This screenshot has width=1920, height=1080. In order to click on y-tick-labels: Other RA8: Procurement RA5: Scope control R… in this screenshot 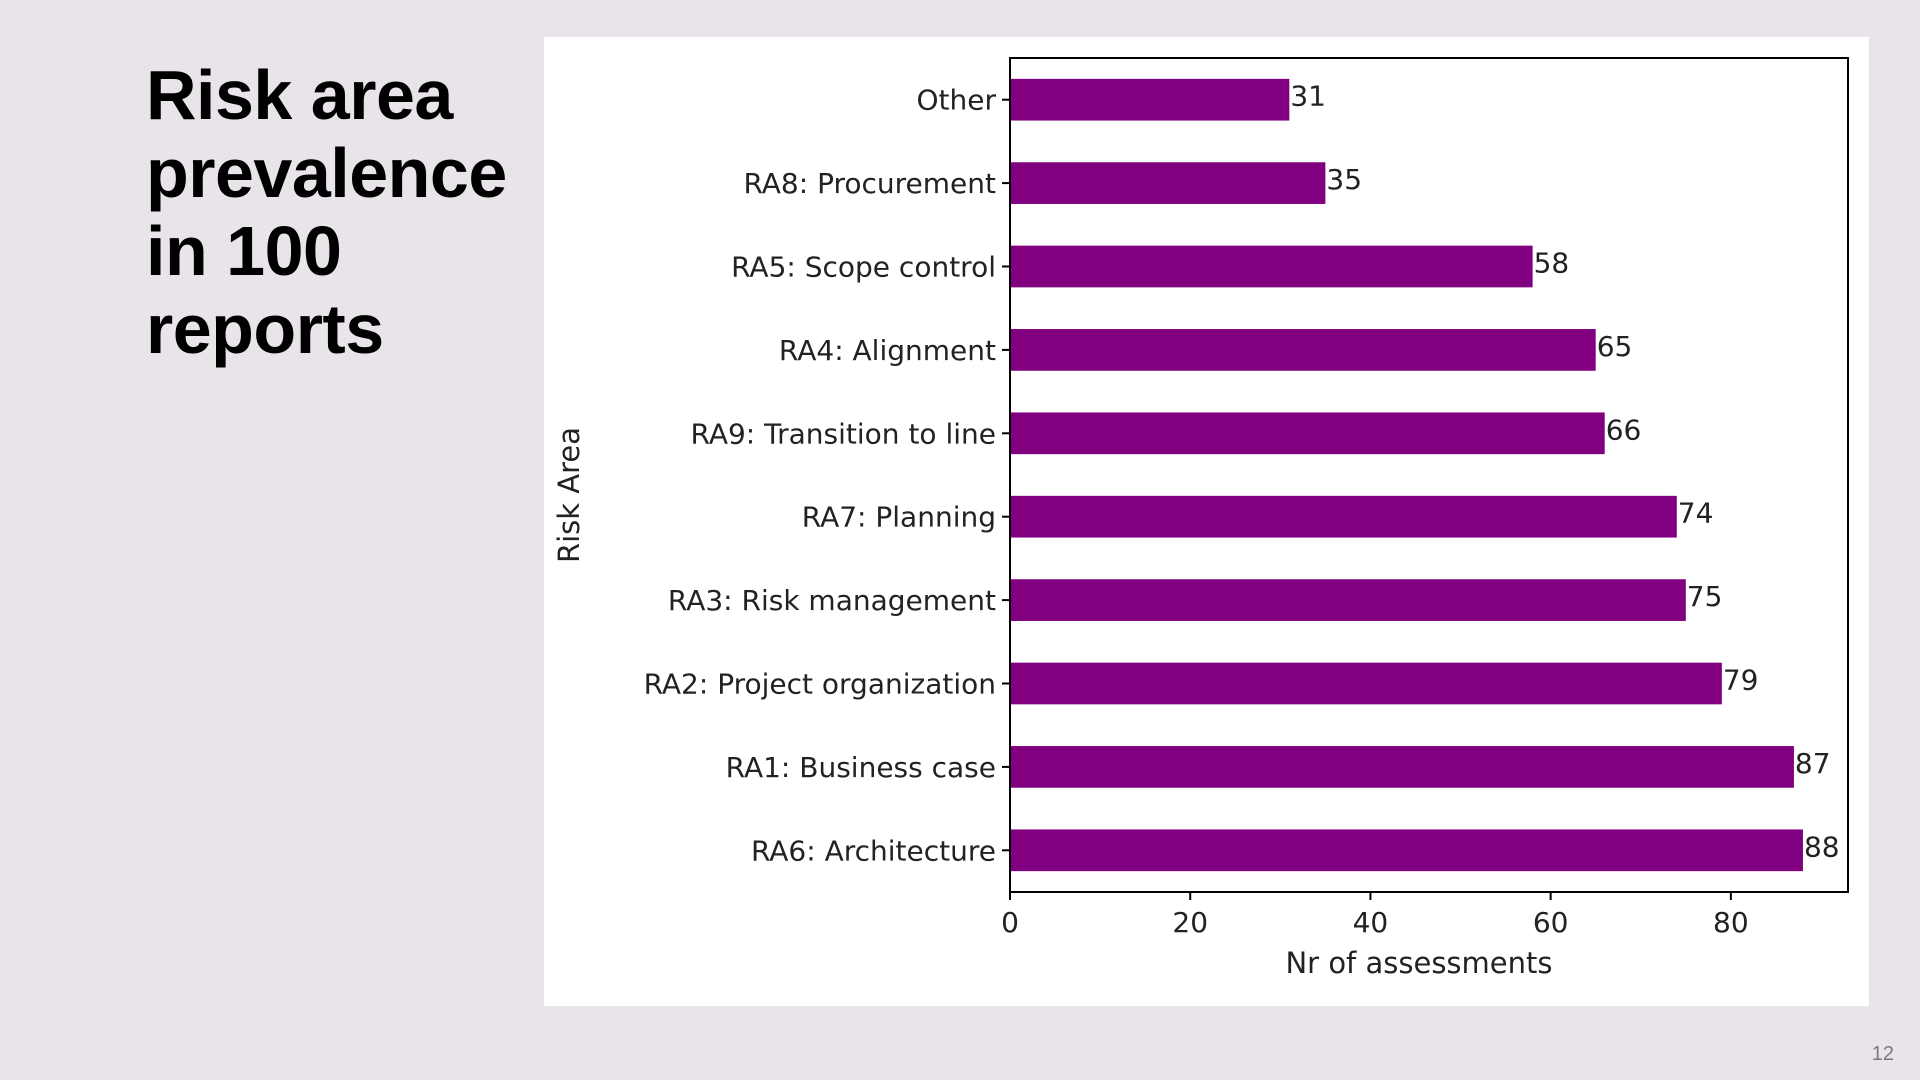, I will do `click(827, 475)`.